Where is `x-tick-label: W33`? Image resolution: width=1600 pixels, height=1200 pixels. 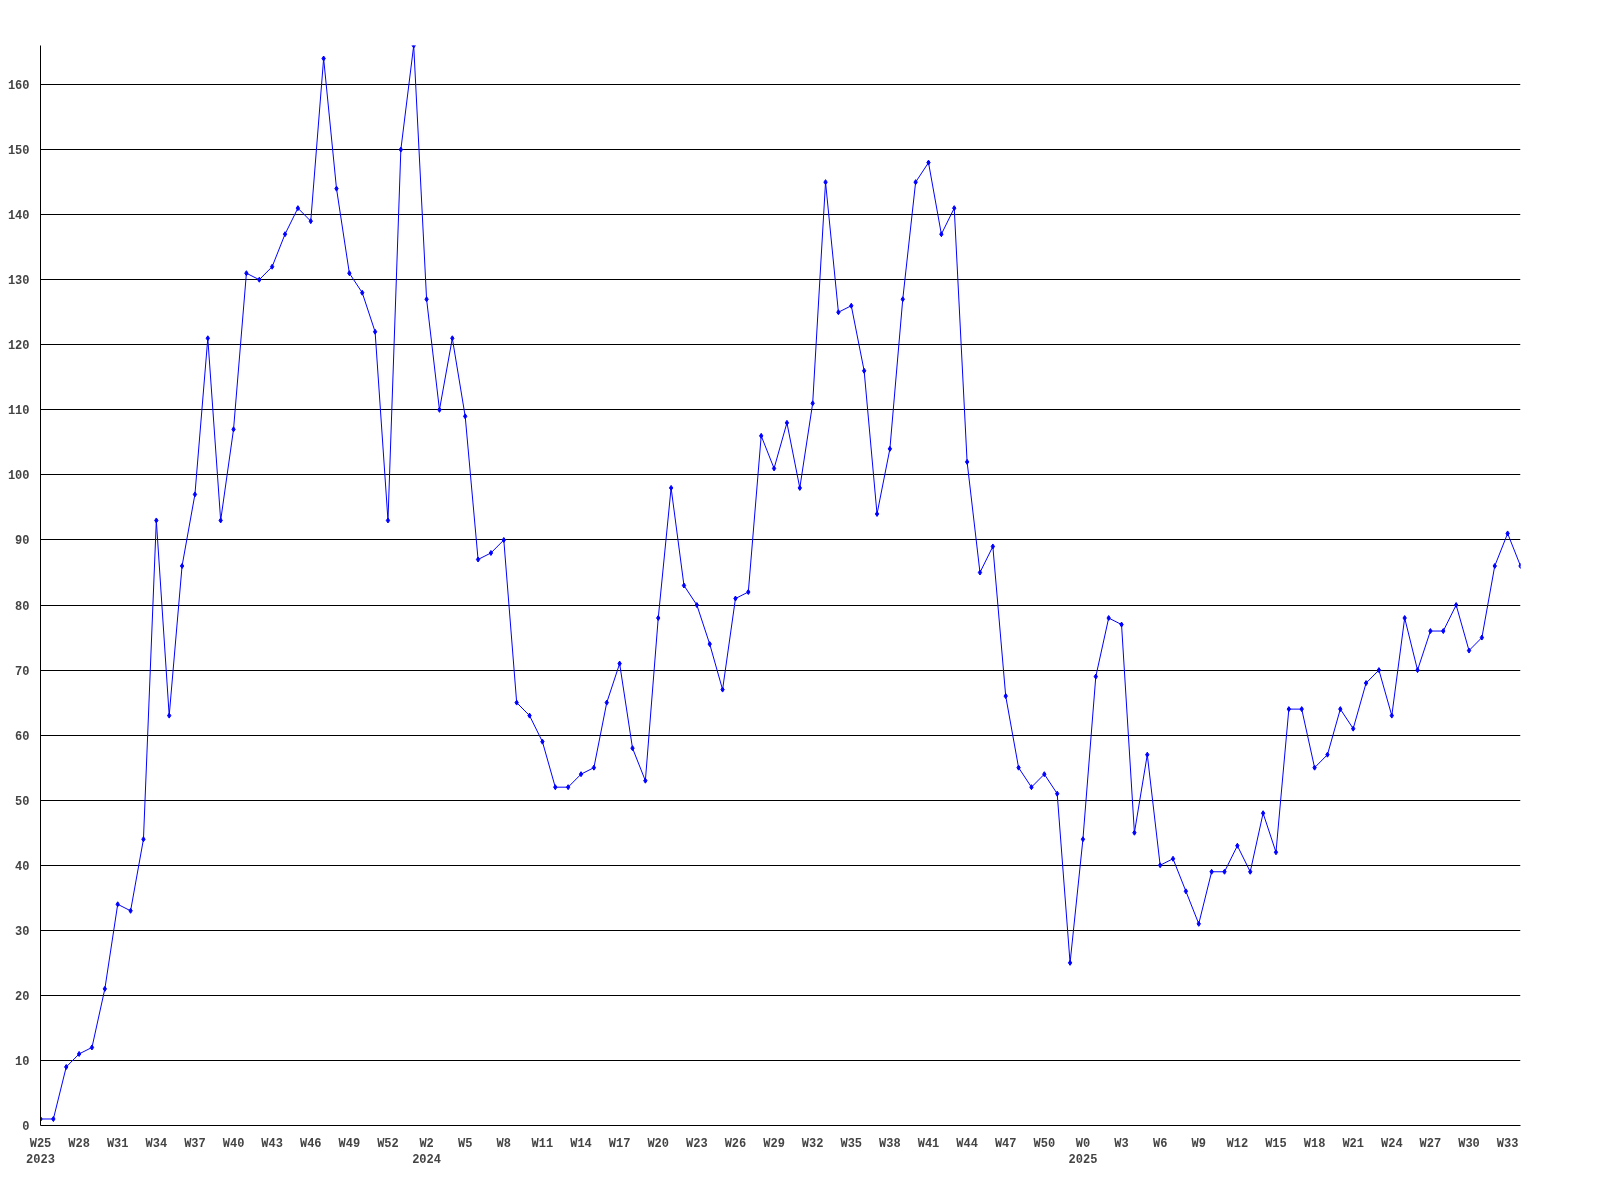 x-tick-label: W33 is located at coordinates (1507, 1143).